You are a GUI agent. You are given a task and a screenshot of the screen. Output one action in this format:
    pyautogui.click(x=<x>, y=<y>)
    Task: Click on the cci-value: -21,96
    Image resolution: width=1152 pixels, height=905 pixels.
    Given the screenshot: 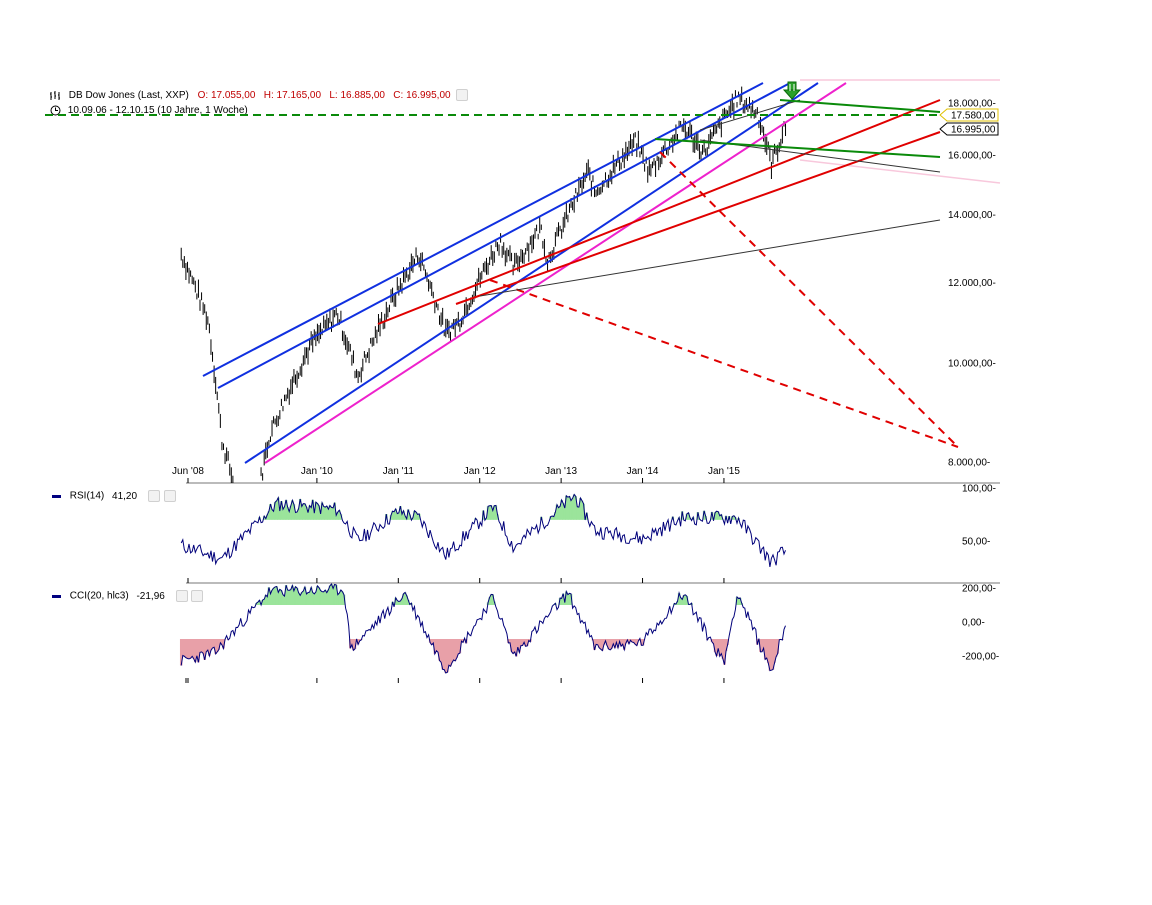 What is the action you would take?
    pyautogui.click(x=150, y=596)
    